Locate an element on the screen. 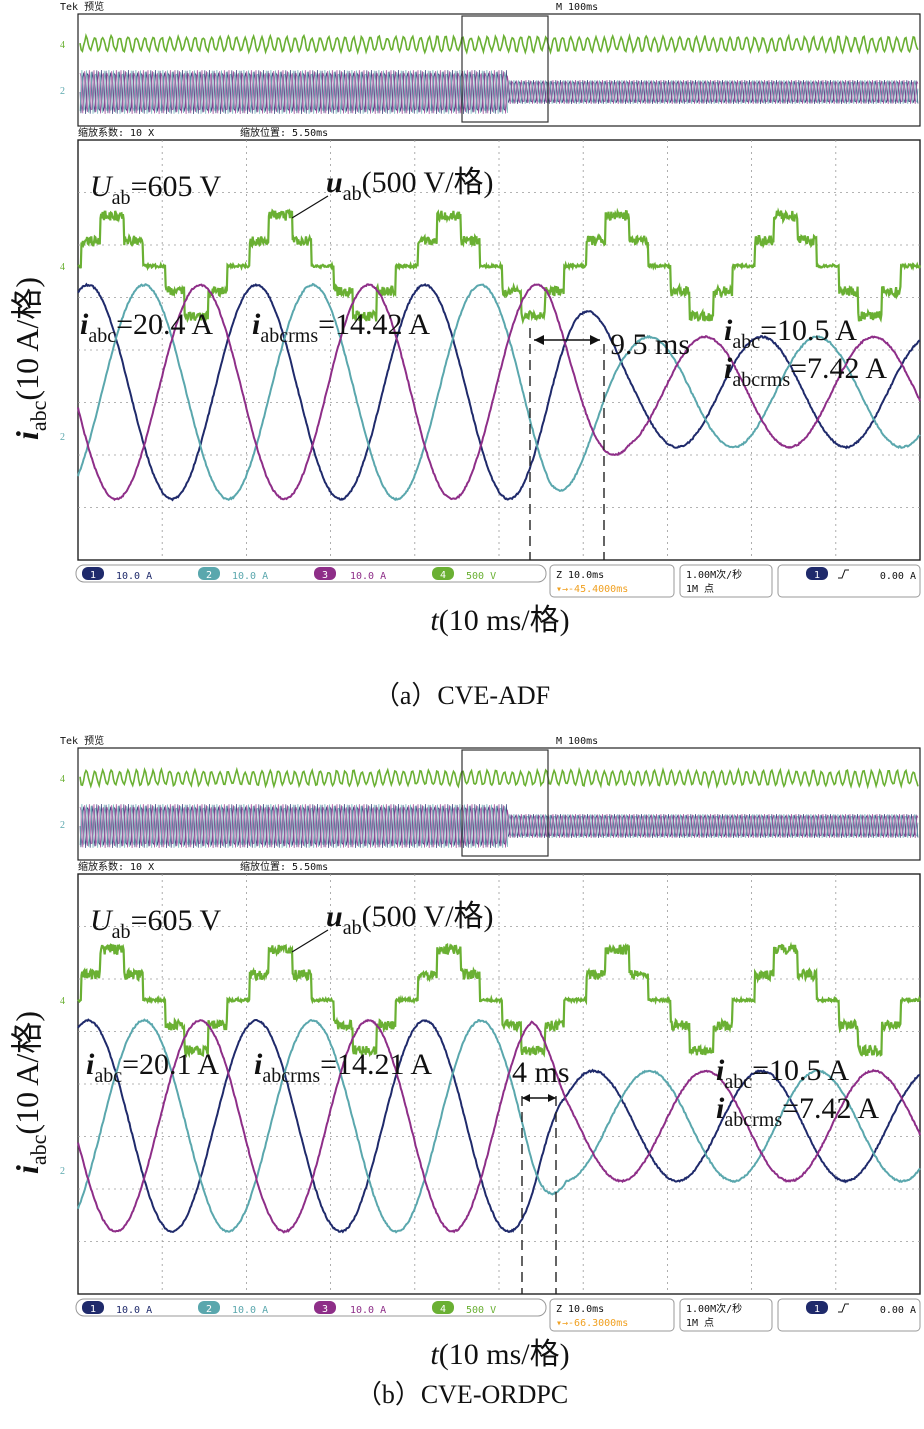 The width and height of the screenshot is (924, 1429). figure-caption-a: （a）CVE-ADF is located at coordinates (462, 693).